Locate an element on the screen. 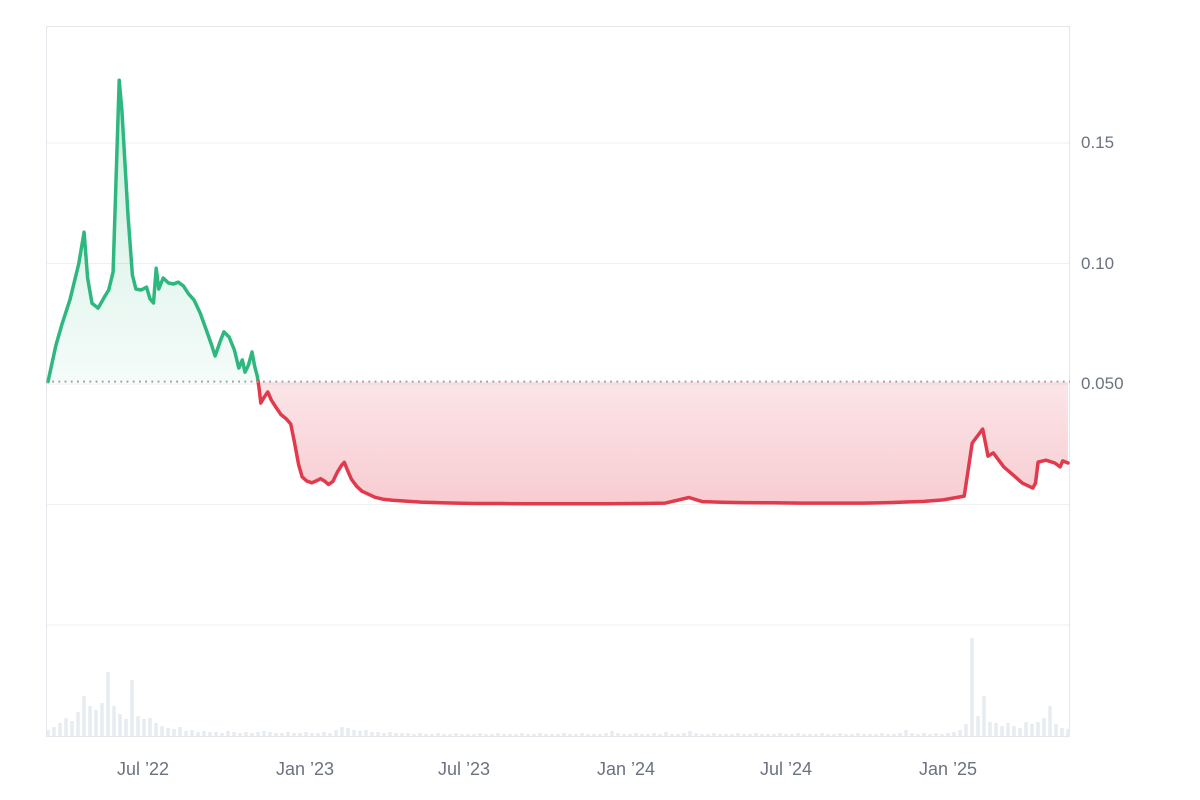 This screenshot has width=1200, height=800. price-area-down is located at coordinates (663, 442).